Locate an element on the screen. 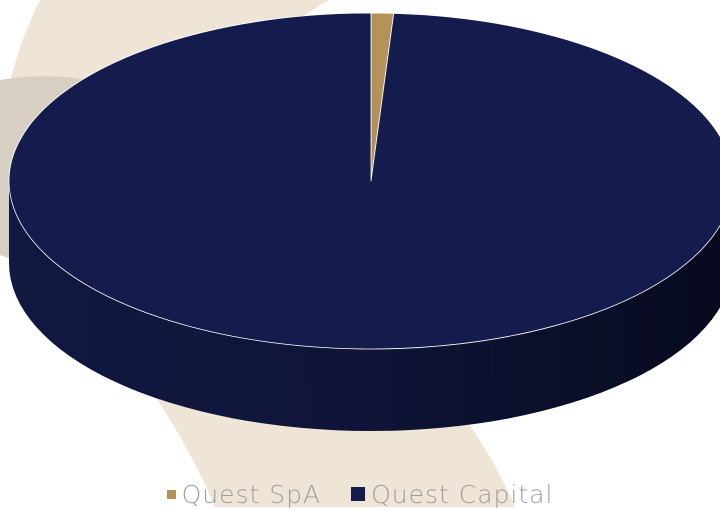 This screenshot has height=510, width=720. legend-label-quest-capital: Quest Capital is located at coordinates (462, 494).